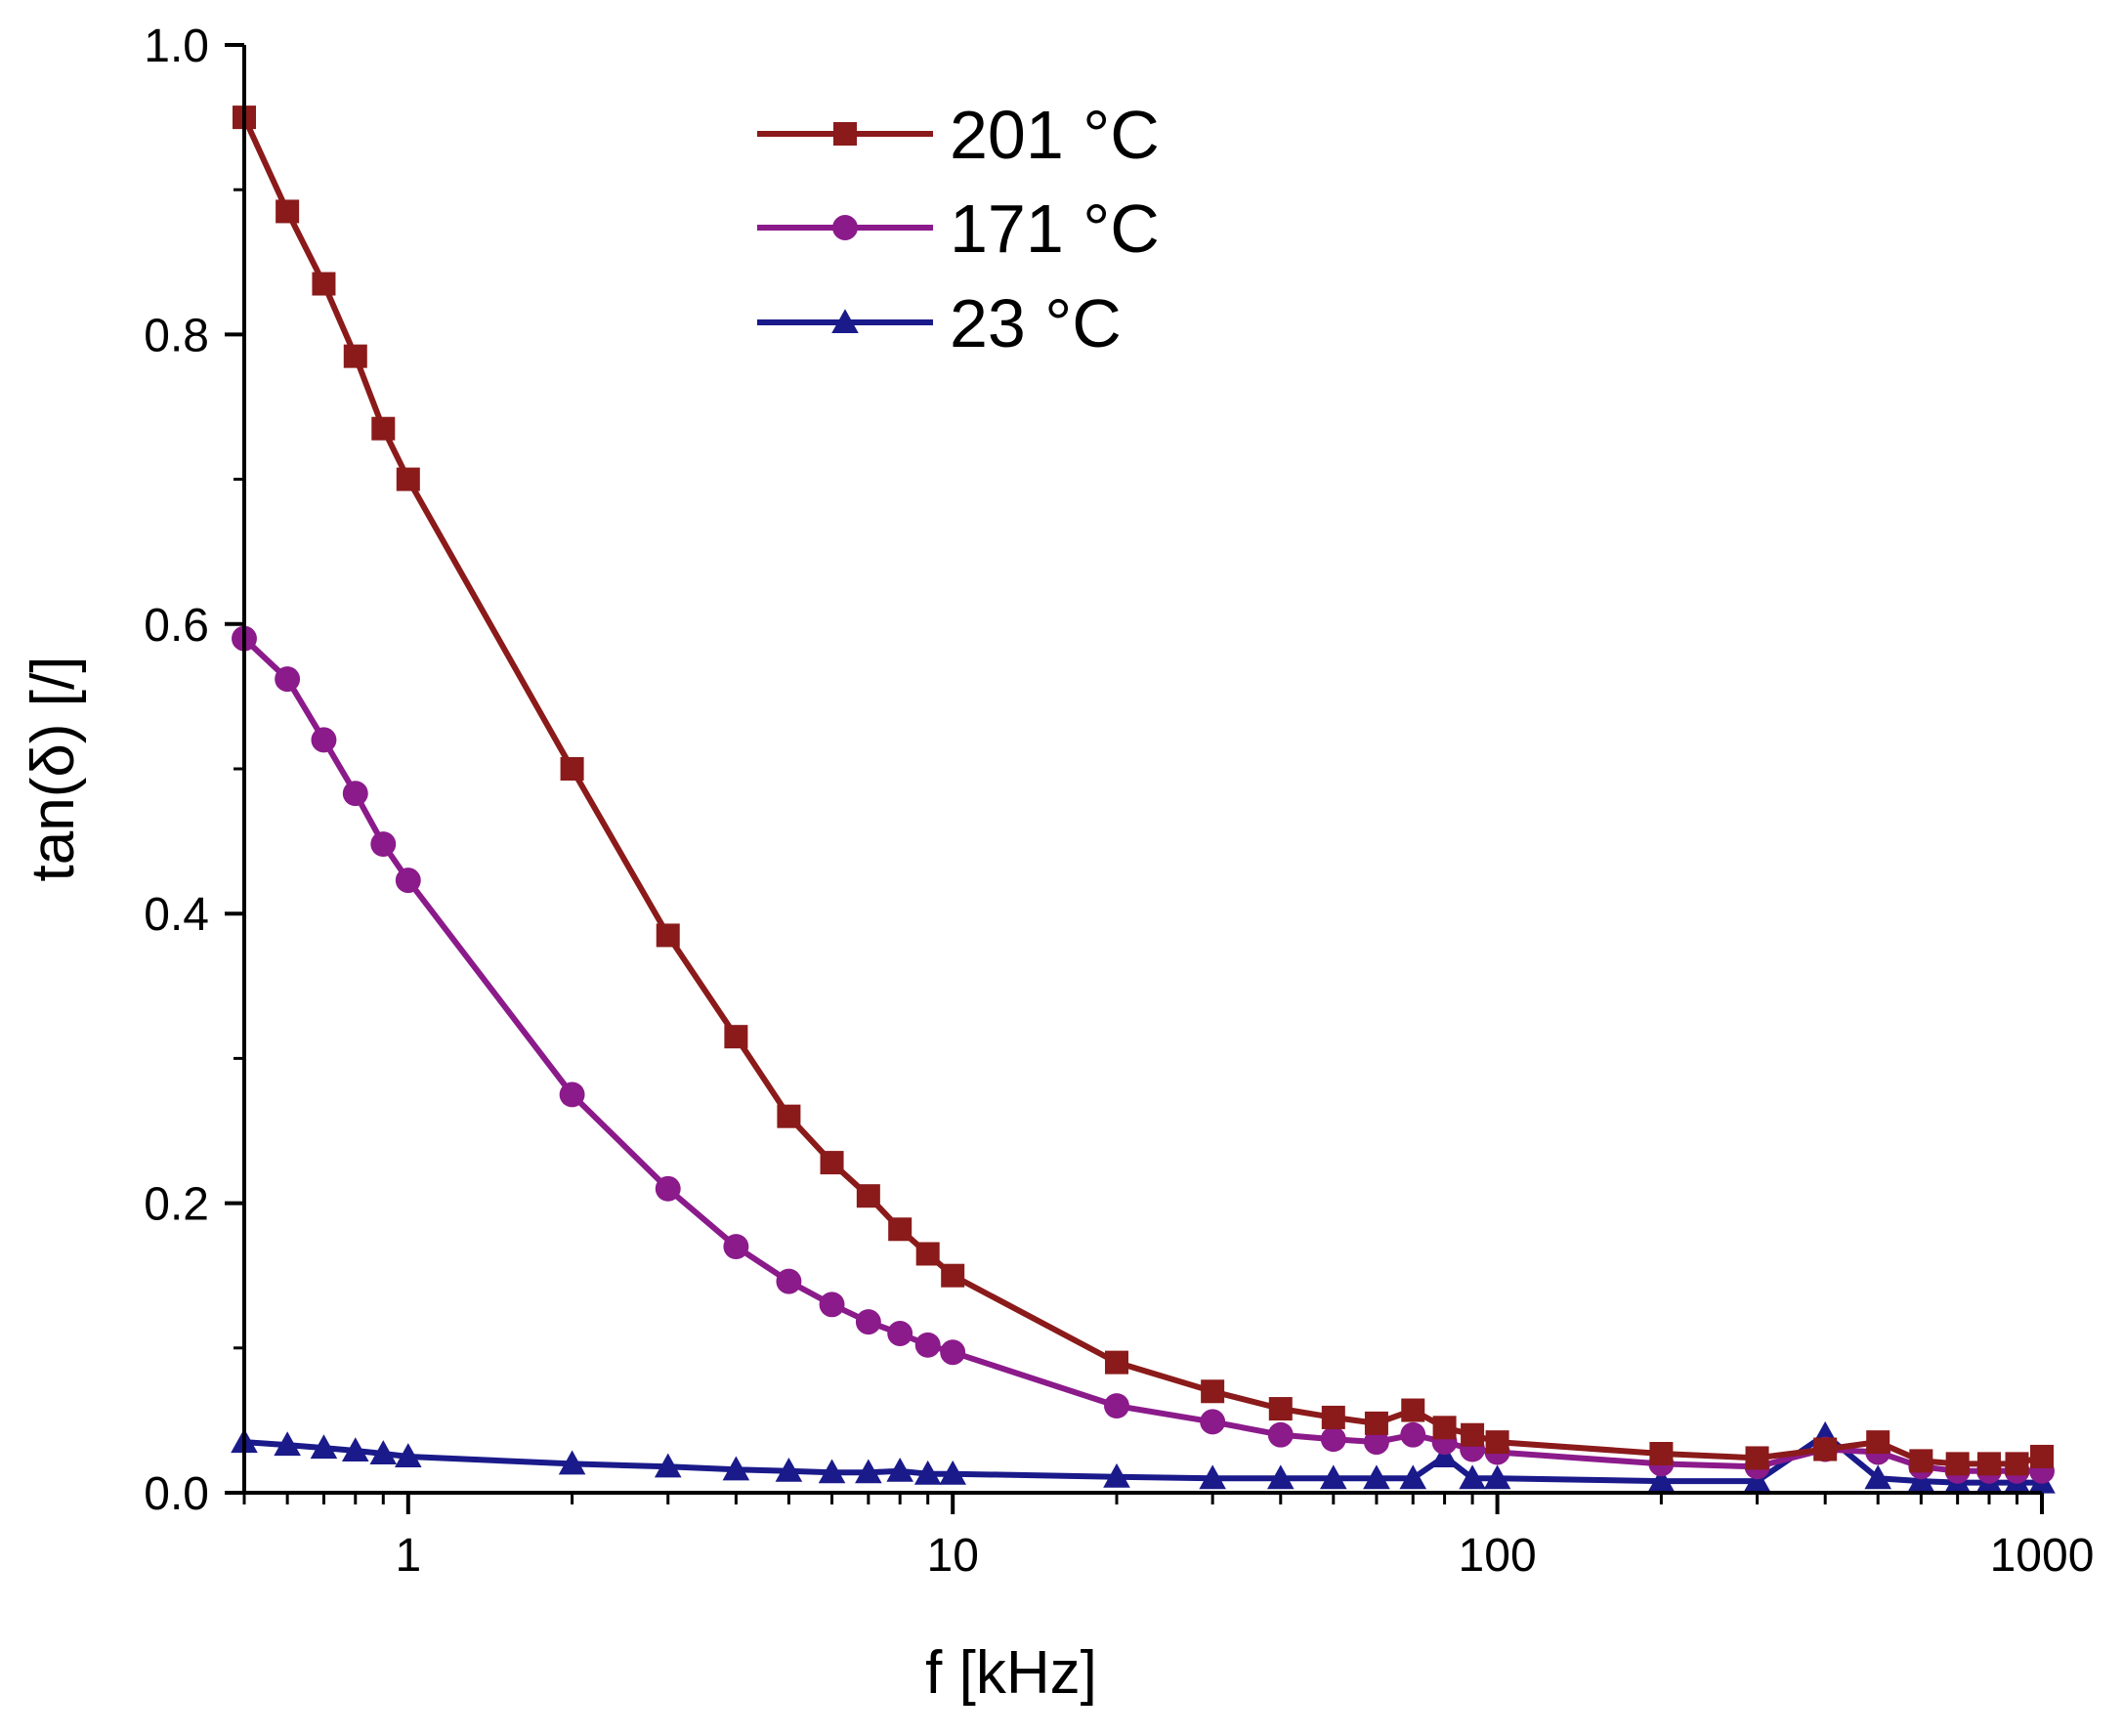 Image resolution: width=2123 pixels, height=1736 pixels. What do you see at coordinates (176, 626) in the screenshot?
I see `y-tick-label: 0.6` at bounding box center [176, 626].